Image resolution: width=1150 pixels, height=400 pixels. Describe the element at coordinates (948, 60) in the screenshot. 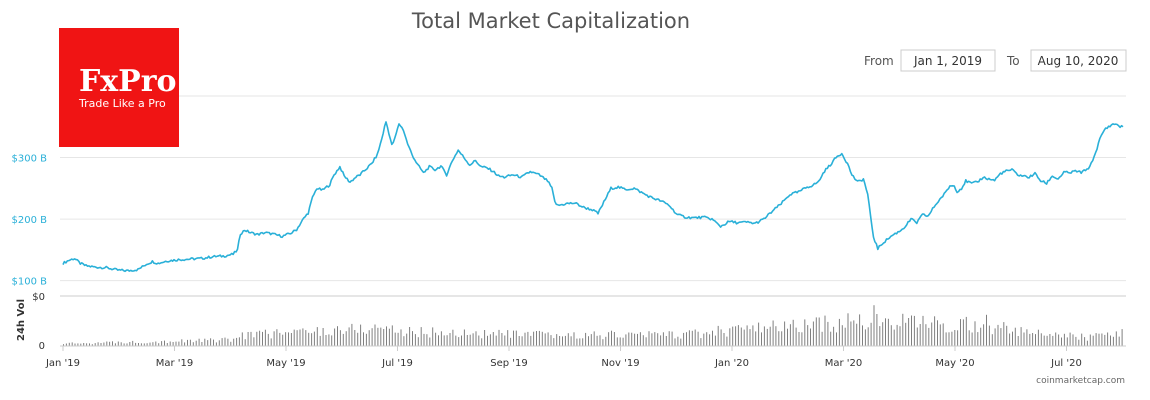

I see `from-date-input` at that location.